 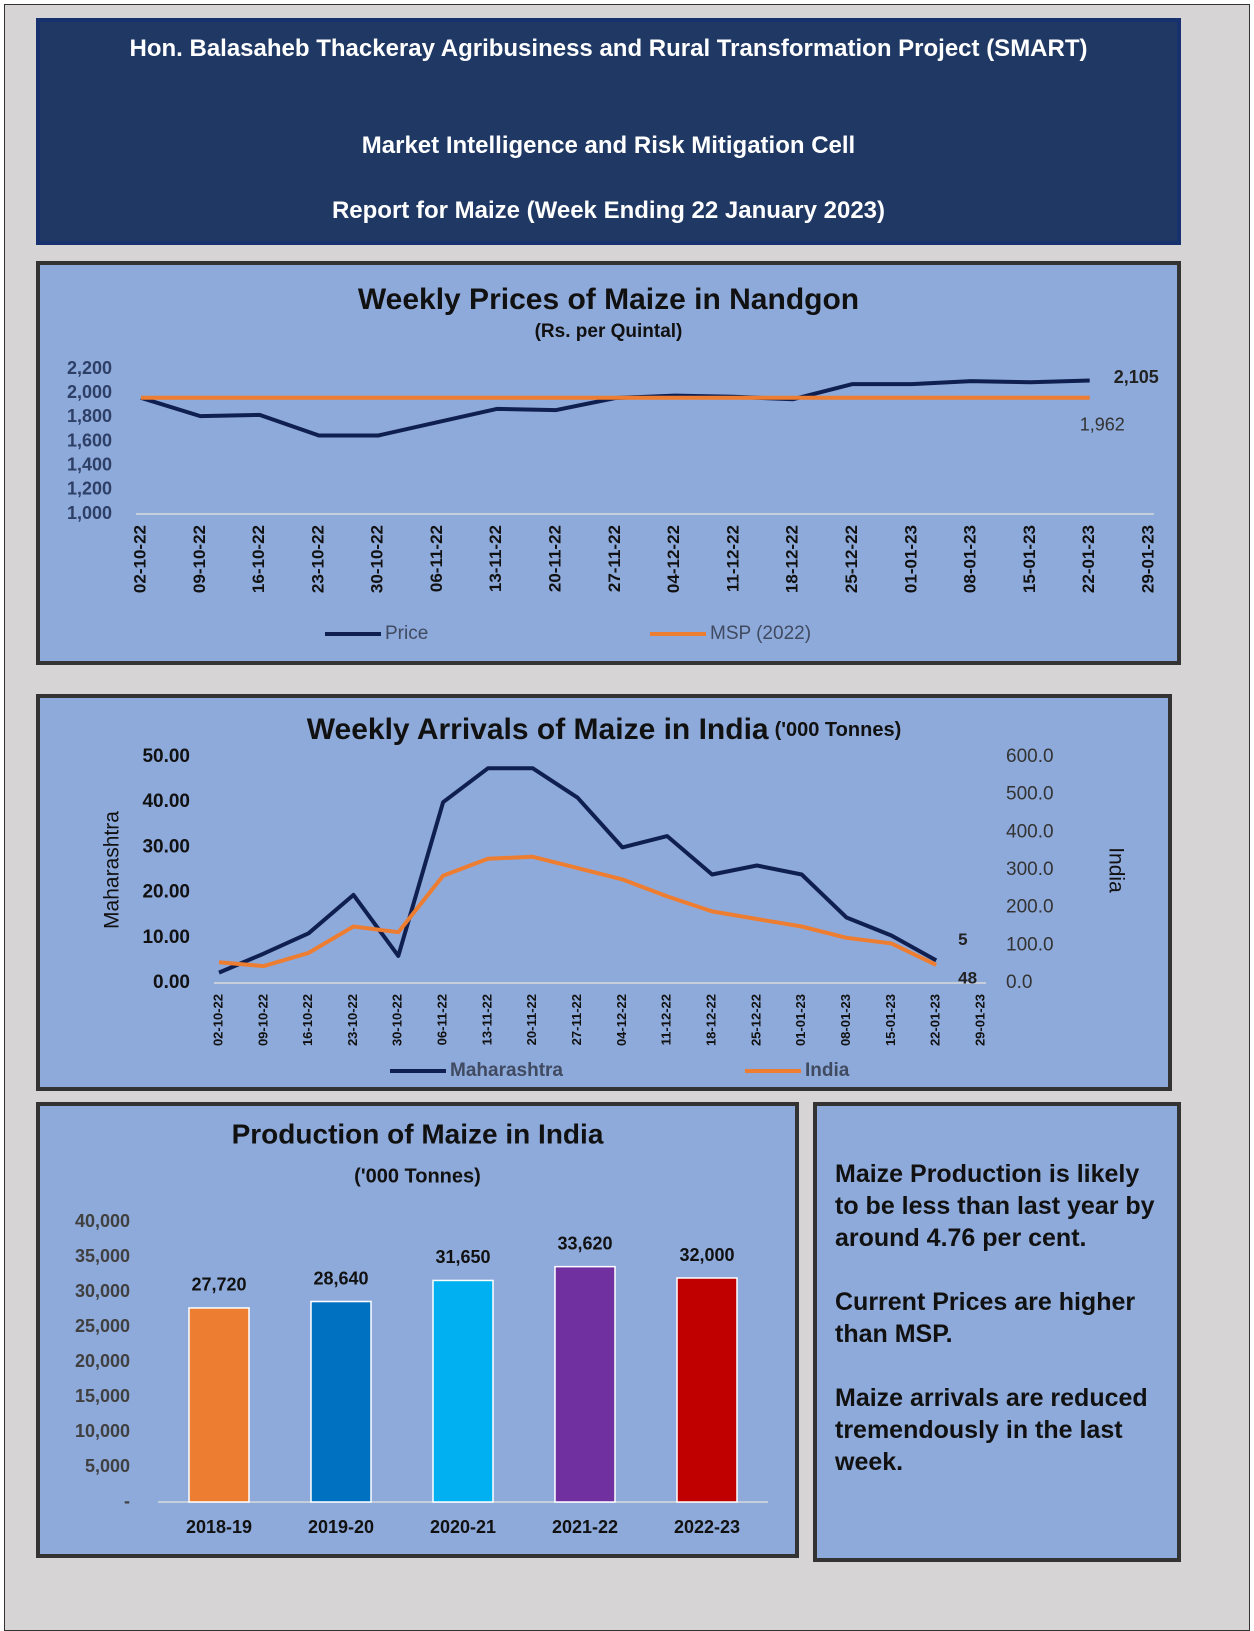 I want to click on y-tick-label: -, so click(x=127, y=1501).